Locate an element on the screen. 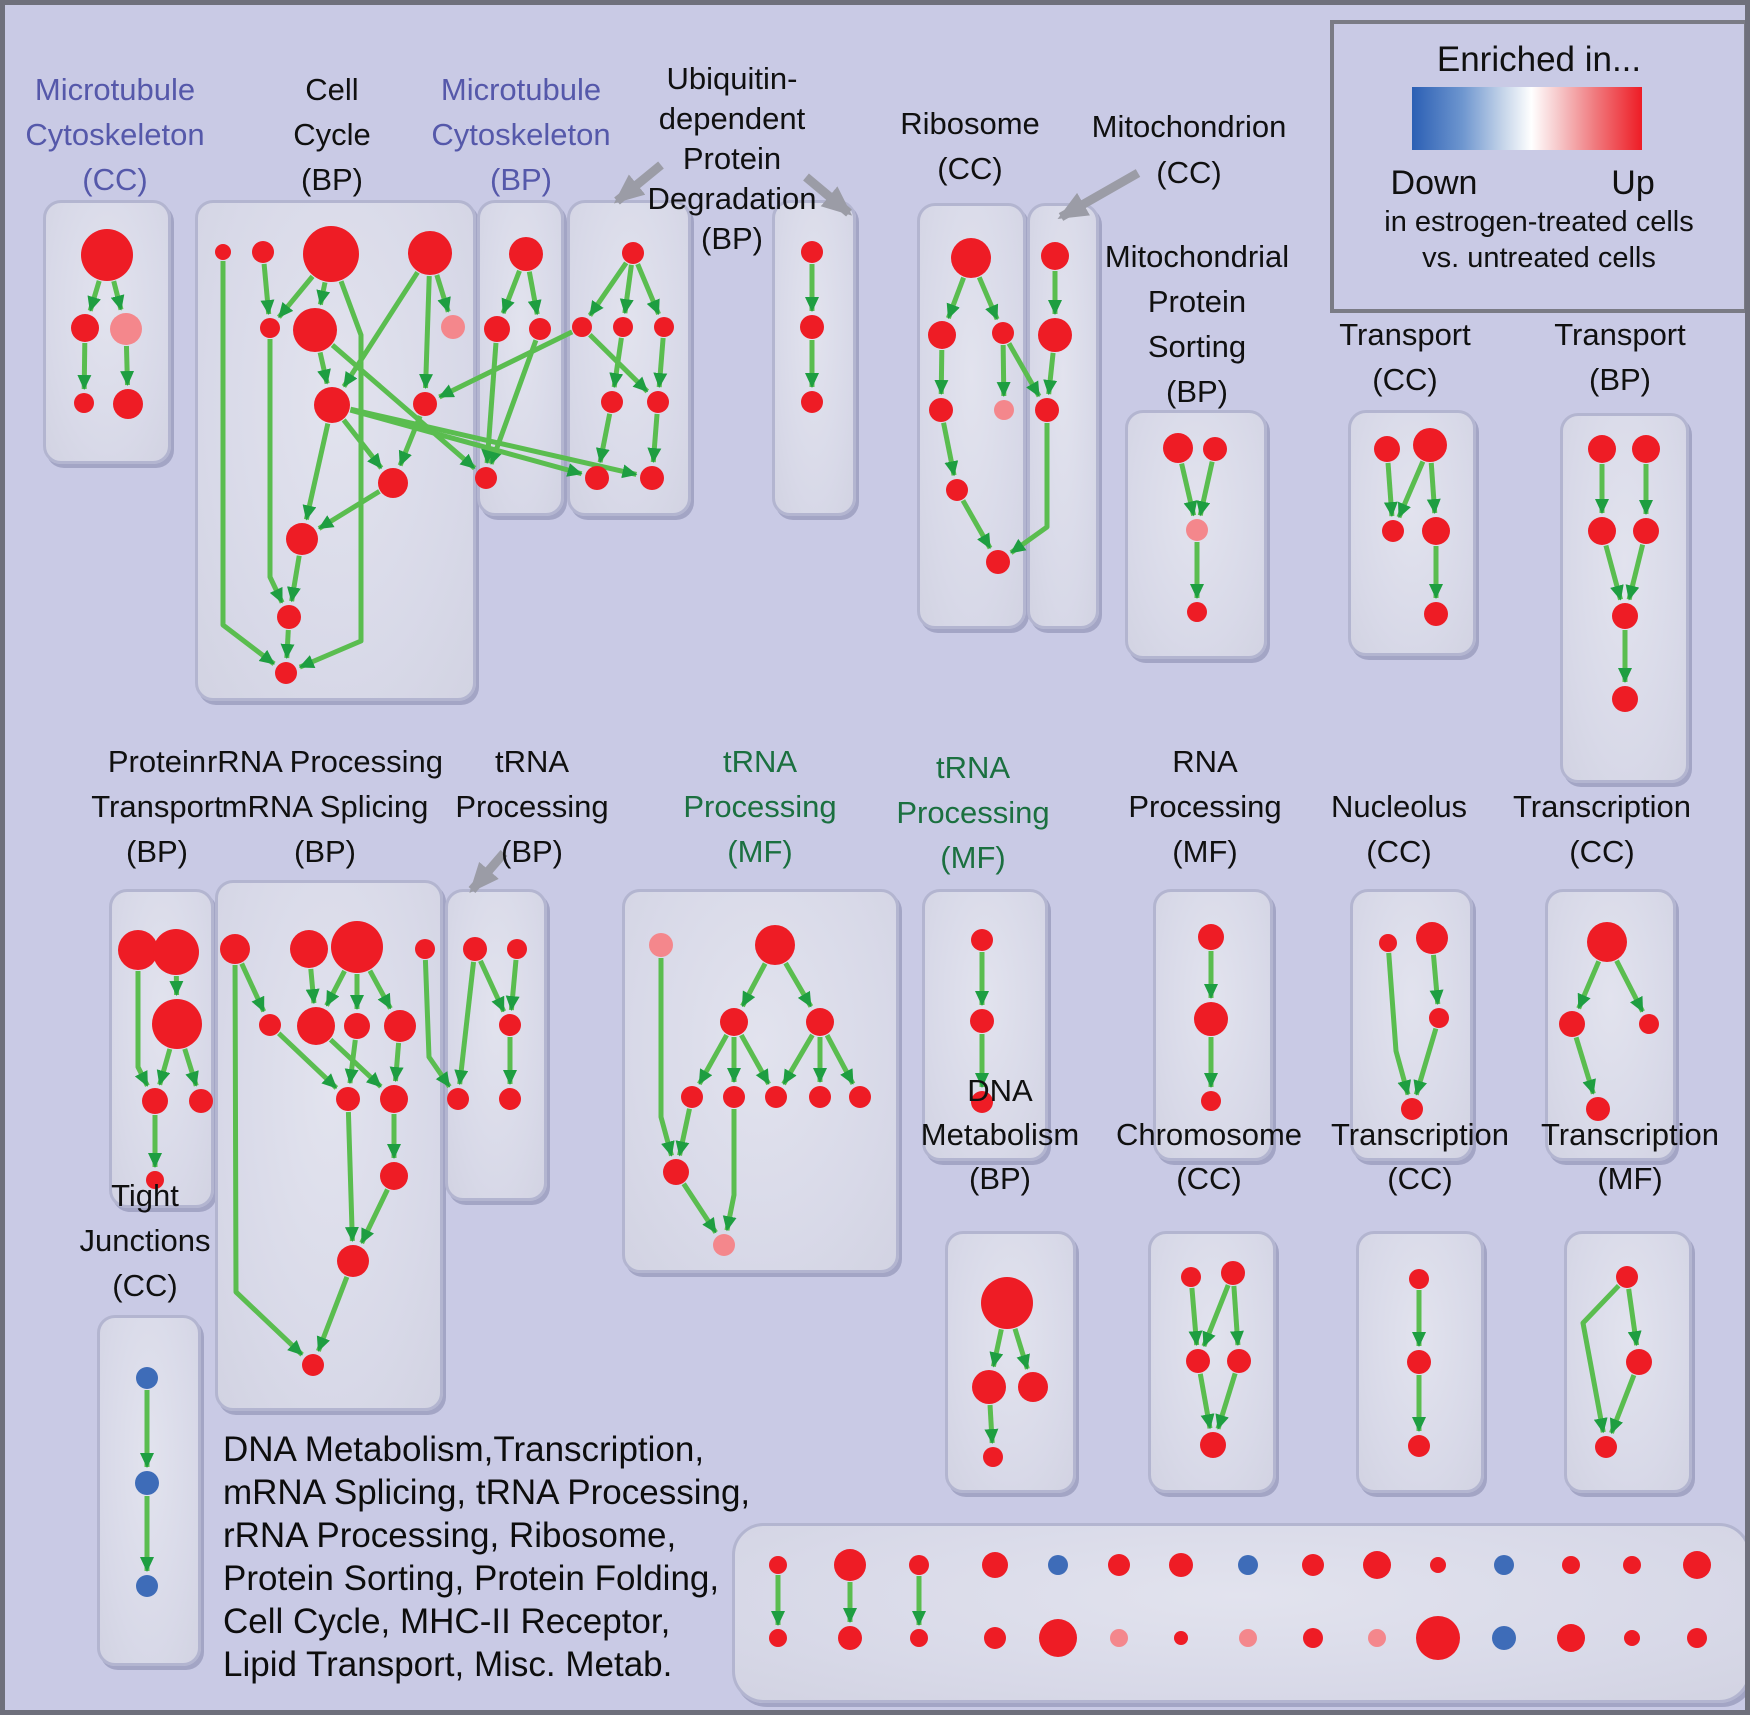 The height and width of the screenshot is (1715, 1750). go-node-microtubule-cytoskeleton-cc-n2 is located at coordinates (85, 328).